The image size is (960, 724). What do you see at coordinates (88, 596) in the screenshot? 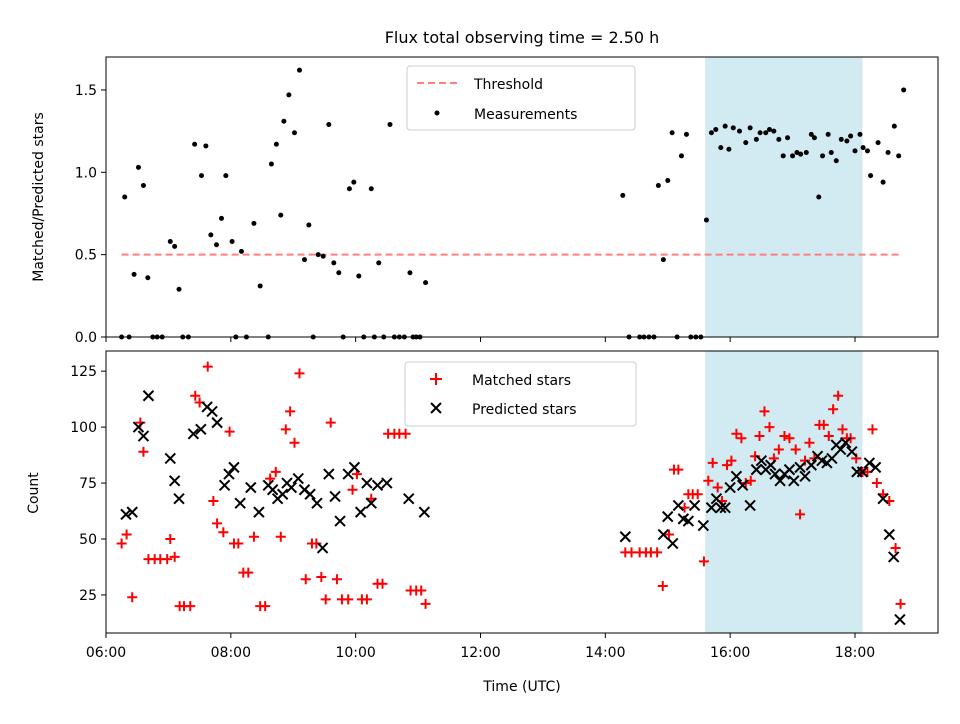
I see `bottom-y-tick-label: 25` at bounding box center [88, 596].